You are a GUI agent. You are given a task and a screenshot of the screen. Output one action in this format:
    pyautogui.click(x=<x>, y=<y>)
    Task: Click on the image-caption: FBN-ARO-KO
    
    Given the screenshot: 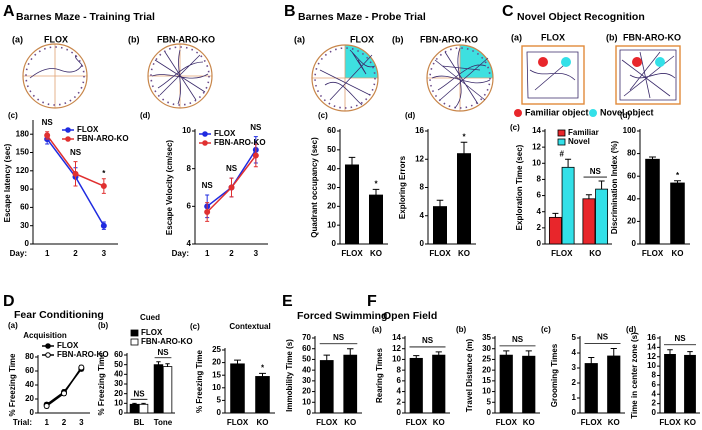 What is the action you would take?
    pyautogui.click(x=652, y=37)
    